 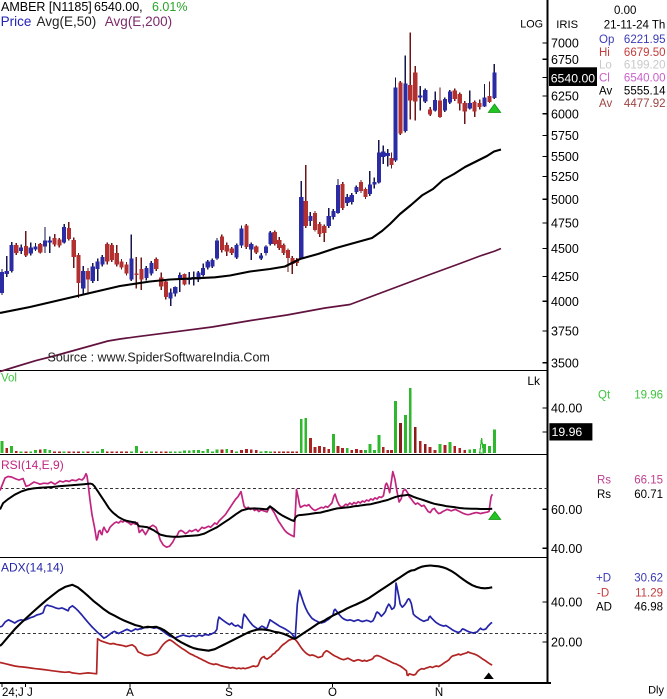 I want to click on svg-text: +D, so click(x=603, y=579).